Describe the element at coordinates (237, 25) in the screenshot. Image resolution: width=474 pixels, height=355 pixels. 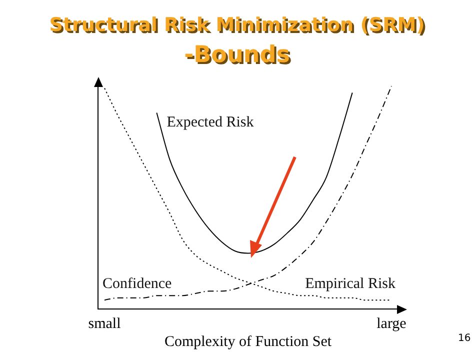
I see `chart-title: Structural Risk Minimization (SRM)` at that location.